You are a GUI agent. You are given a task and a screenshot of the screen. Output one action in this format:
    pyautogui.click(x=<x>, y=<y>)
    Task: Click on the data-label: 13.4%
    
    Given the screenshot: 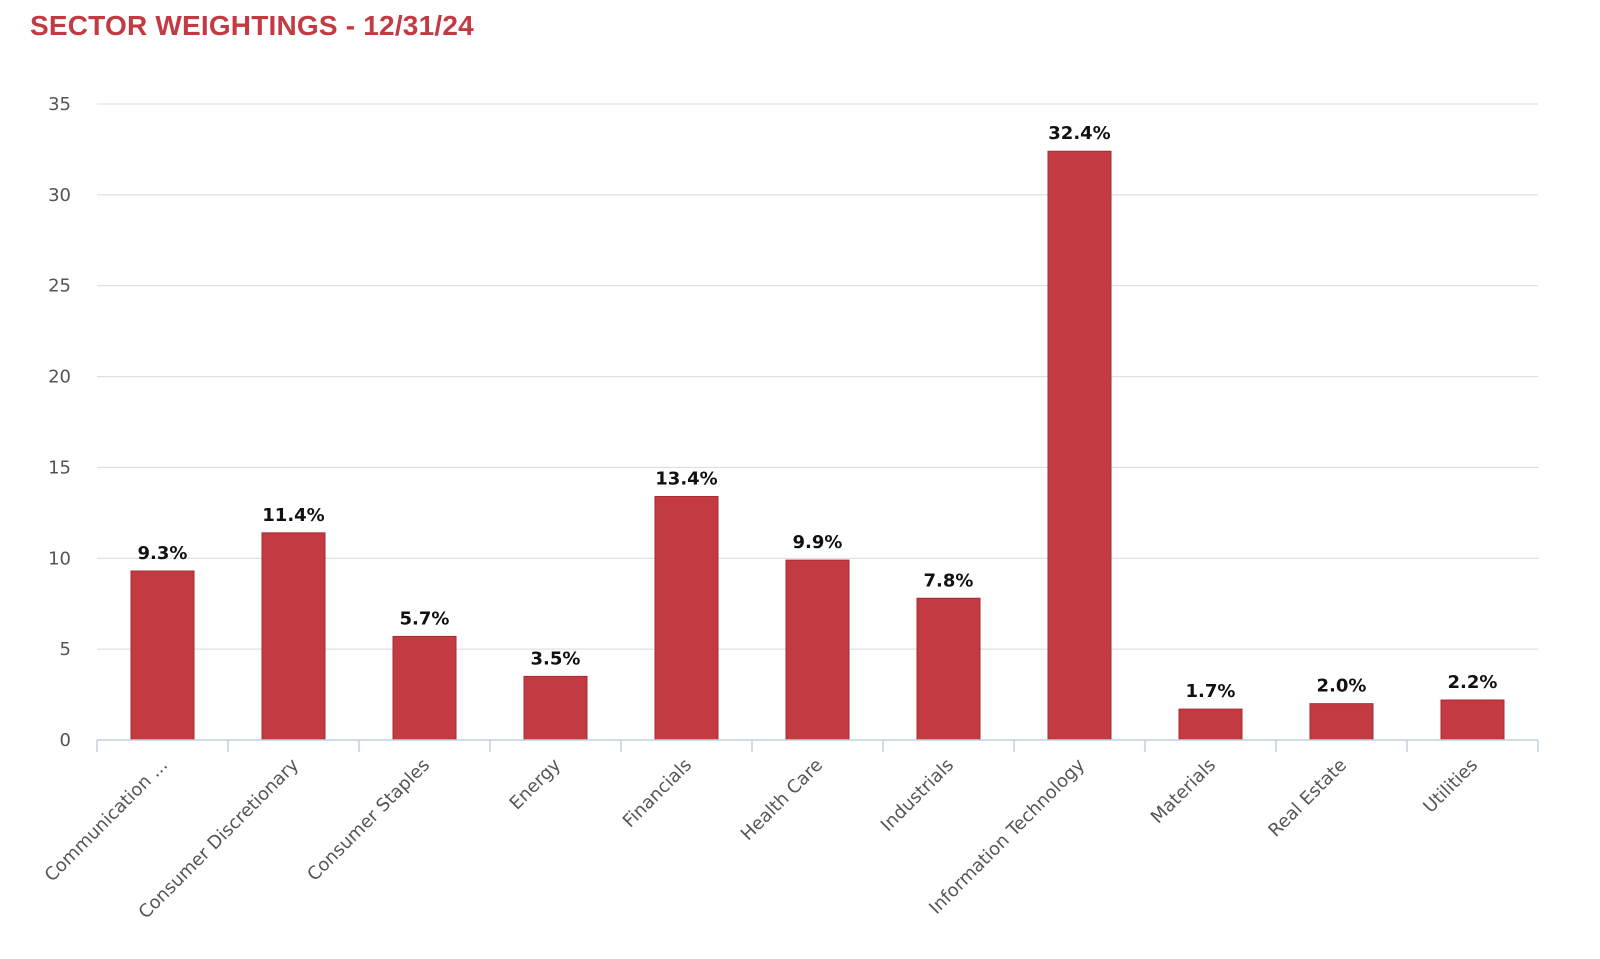 What is the action you would take?
    pyautogui.click(x=686, y=479)
    